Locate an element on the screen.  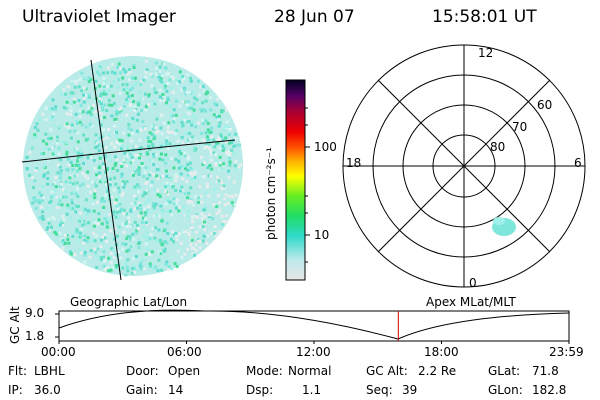
ip-value: 36.0 is located at coordinates (47, 390).